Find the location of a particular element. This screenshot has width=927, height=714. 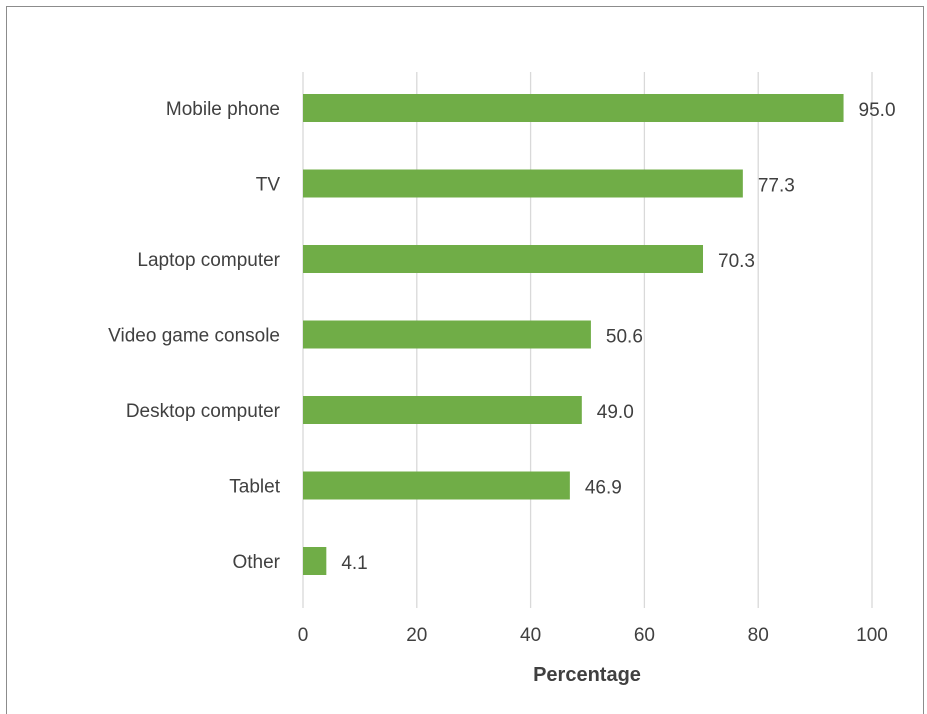

data-label: 95.0 is located at coordinates (877, 110).